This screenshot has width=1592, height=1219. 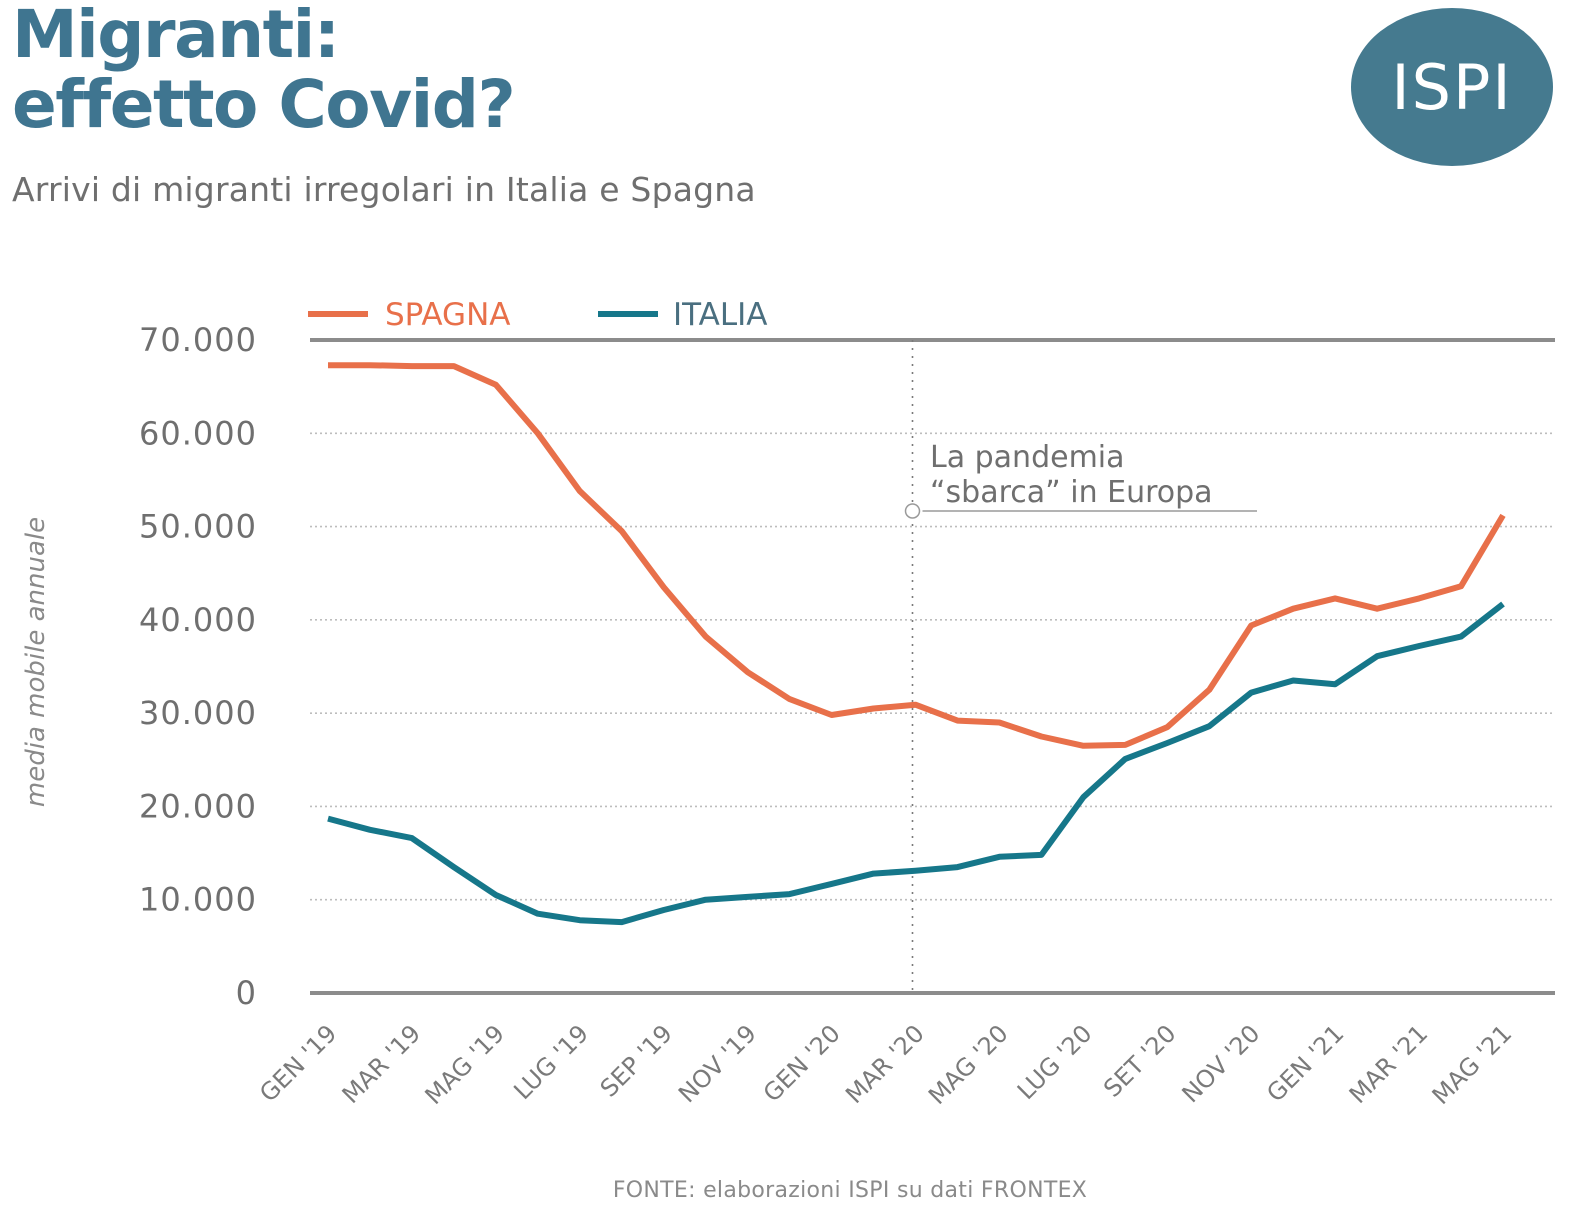 I want to click on x-tick-label: MAG '21, so click(x=1472, y=1064).